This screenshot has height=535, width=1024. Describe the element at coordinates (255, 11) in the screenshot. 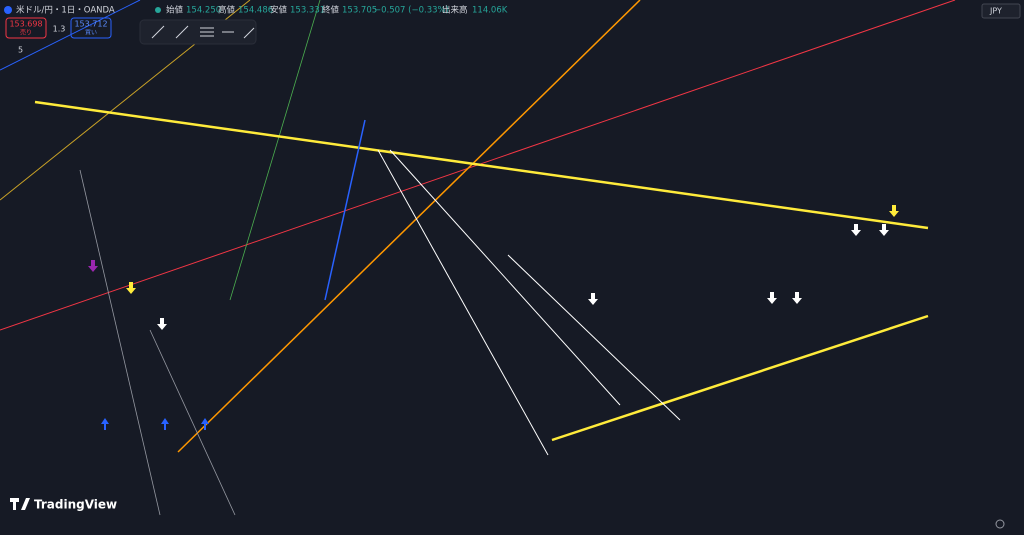

I see `high: 154.486` at that location.